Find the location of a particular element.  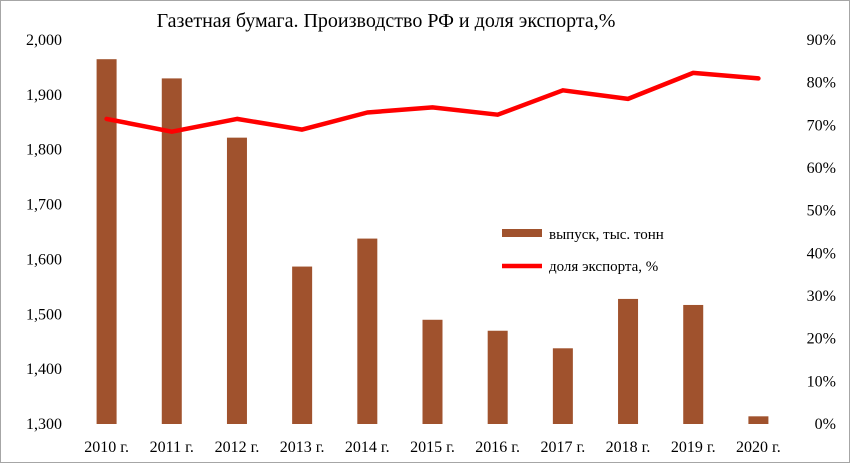

left-tick-label: 1,700 is located at coordinates (44, 205).